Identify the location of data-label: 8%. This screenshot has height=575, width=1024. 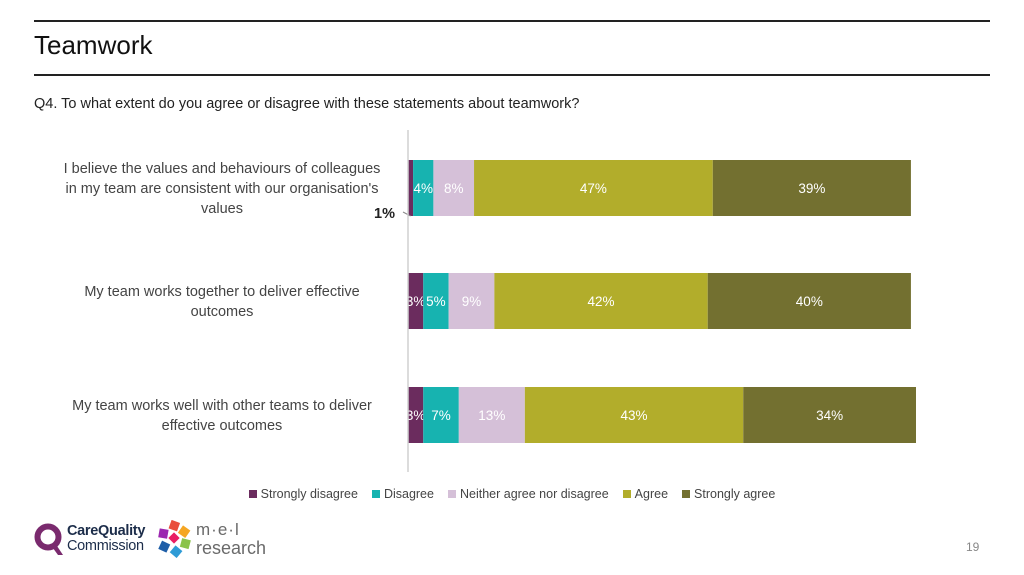
(454, 188).